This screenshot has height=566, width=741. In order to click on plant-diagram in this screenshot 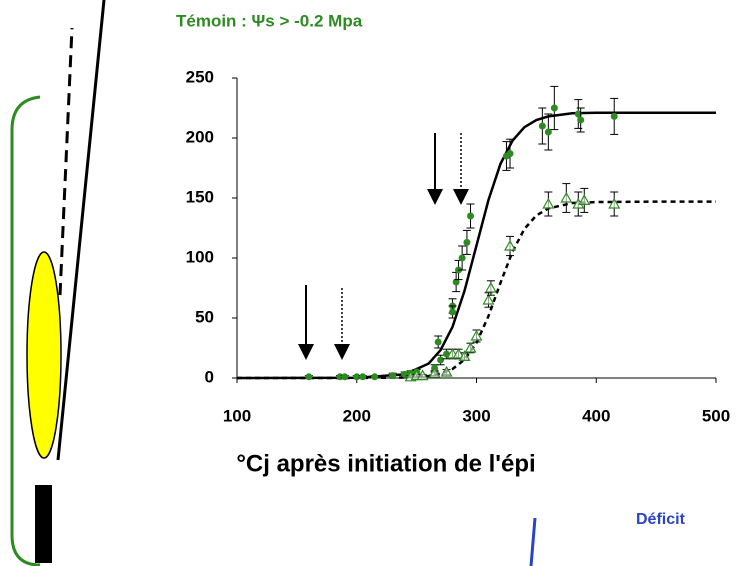, I will do `click(58, 283)`.